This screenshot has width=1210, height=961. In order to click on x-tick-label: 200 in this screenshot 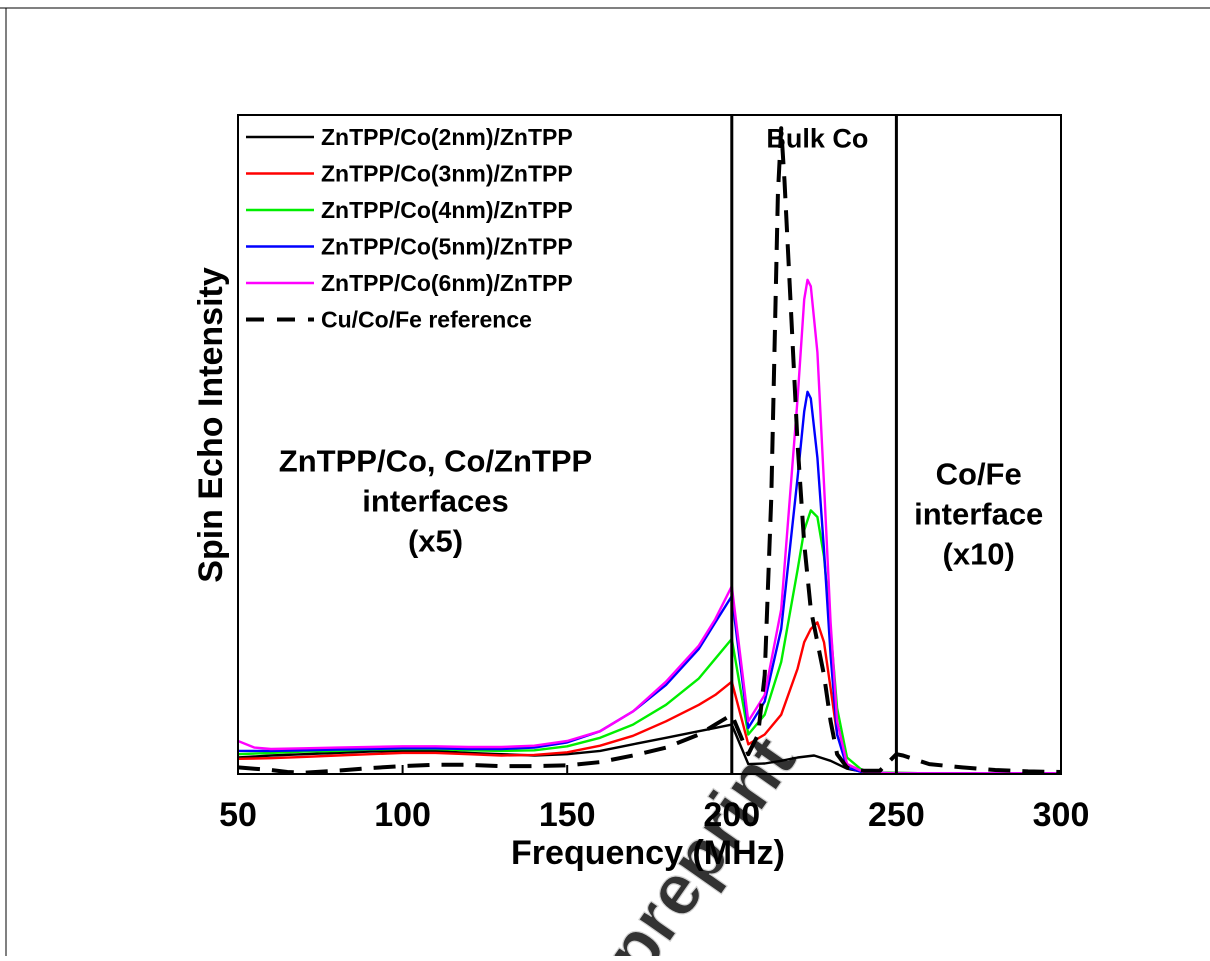, I will do `click(731, 815)`.